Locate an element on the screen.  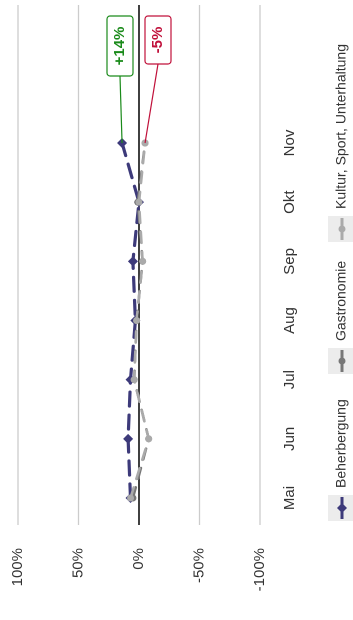
y-tick-50: -50% is located at coordinates (198, 565).